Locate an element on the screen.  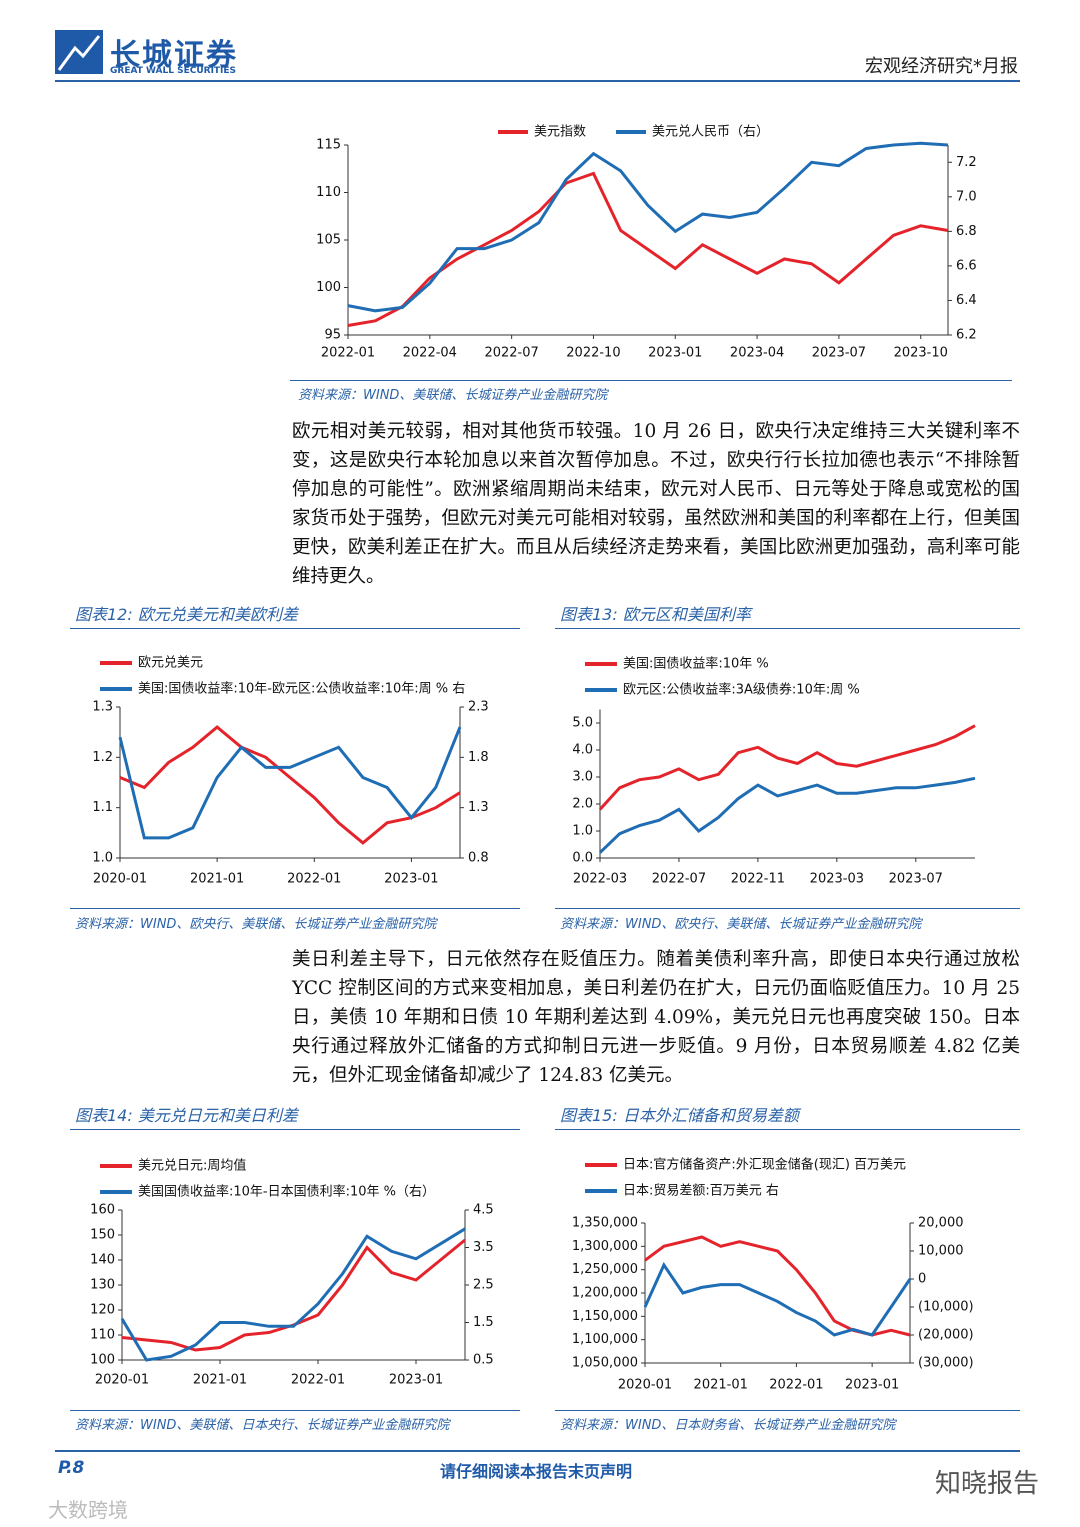
caption: 图表15: 日本外汇储备和贸易差额 is located at coordinates (679, 1115).